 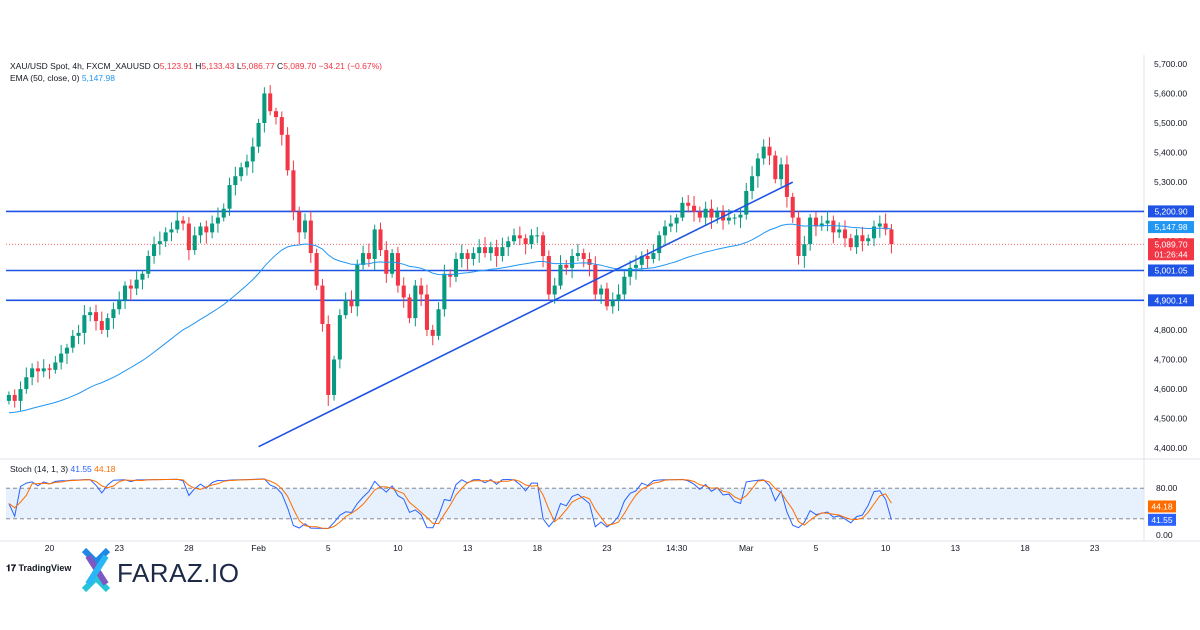 I want to click on countdown-label: 01:26:44, so click(x=1170, y=254).